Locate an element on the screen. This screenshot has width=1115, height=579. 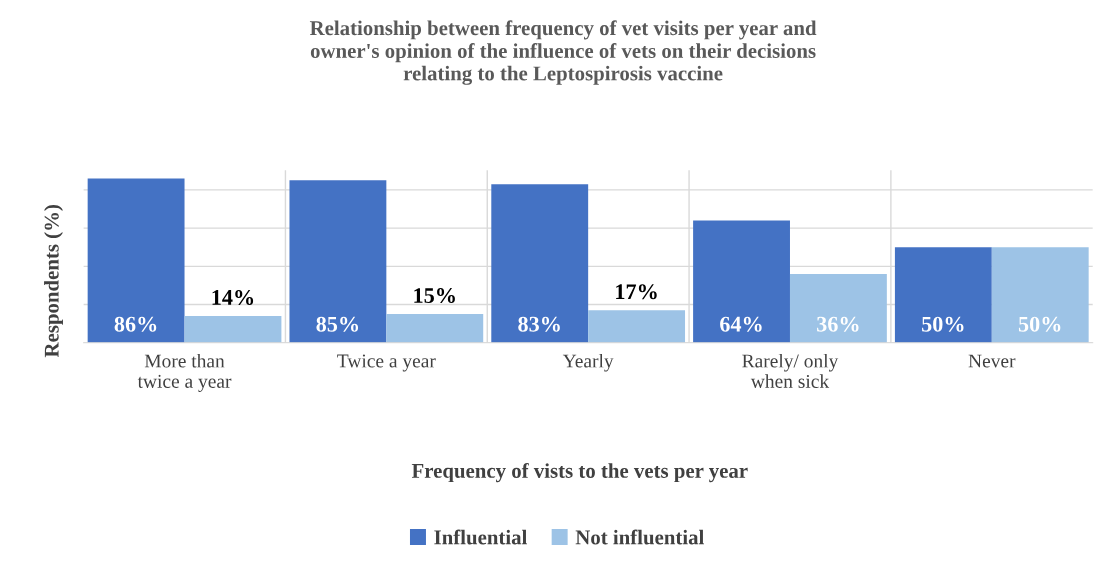
legend-label: Influential is located at coordinates (481, 537).